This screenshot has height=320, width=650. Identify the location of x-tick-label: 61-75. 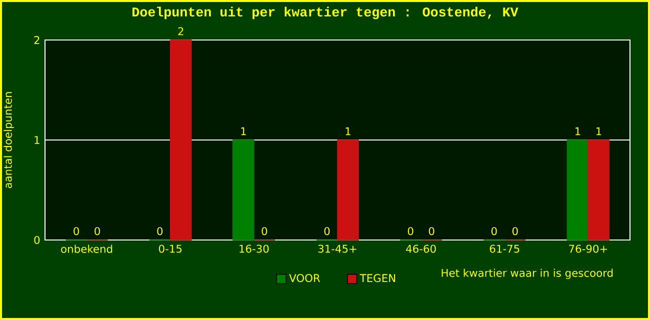
(505, 248).